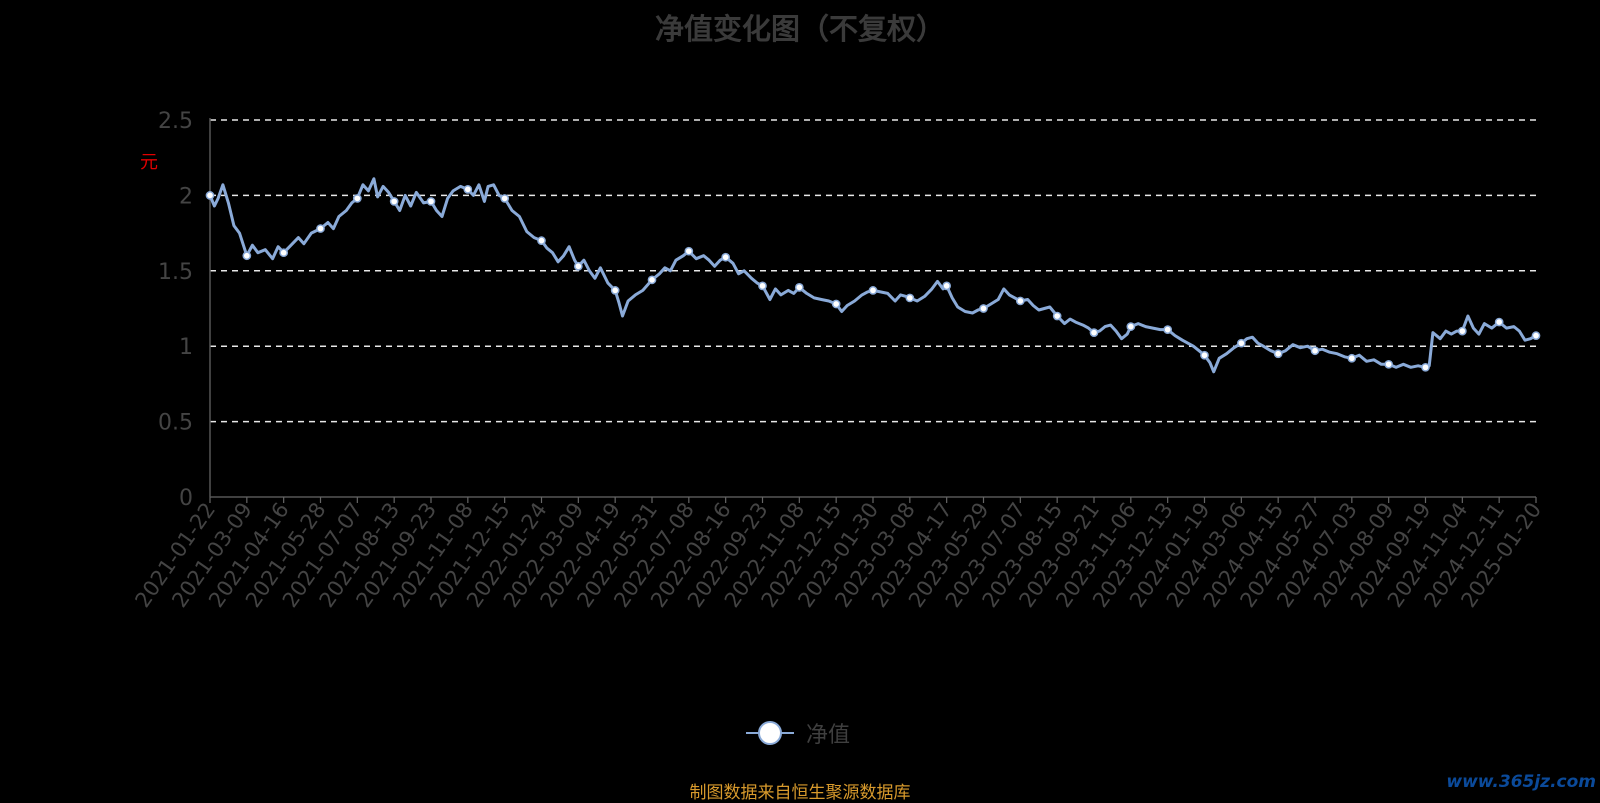 The height and width of the screenshot is (803, 1600). Describe the element at coordinates (175, 272) in the screenshot. I see `y-tick-label: 1.5` at that location.